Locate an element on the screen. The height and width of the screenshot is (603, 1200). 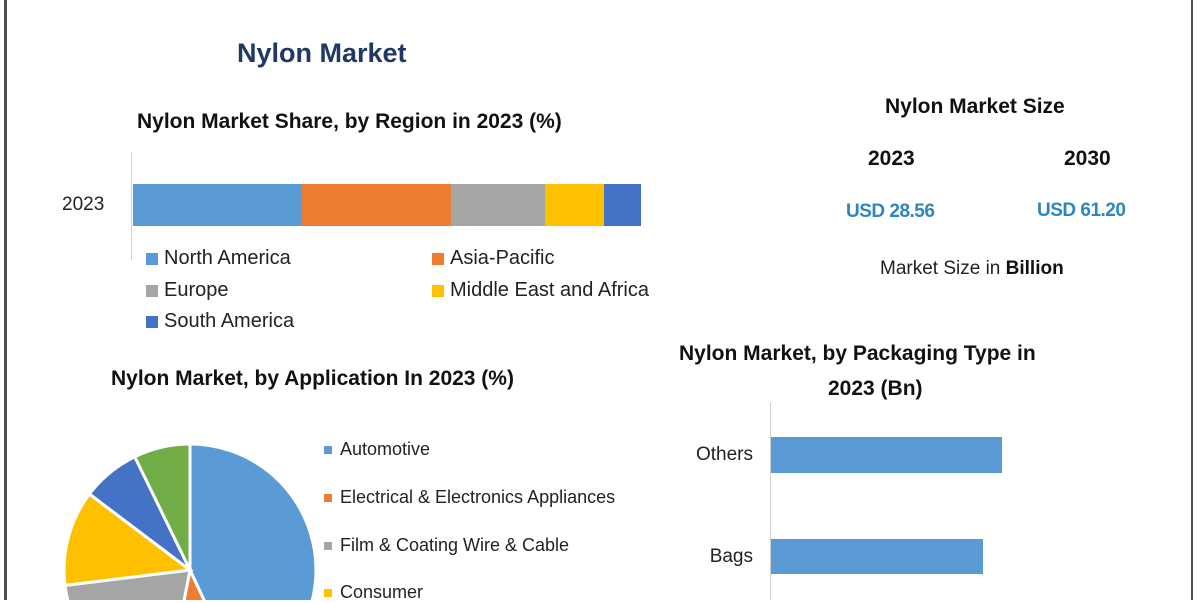
pie-legend-automotive: Automotive is located at coordinates (377, 449).